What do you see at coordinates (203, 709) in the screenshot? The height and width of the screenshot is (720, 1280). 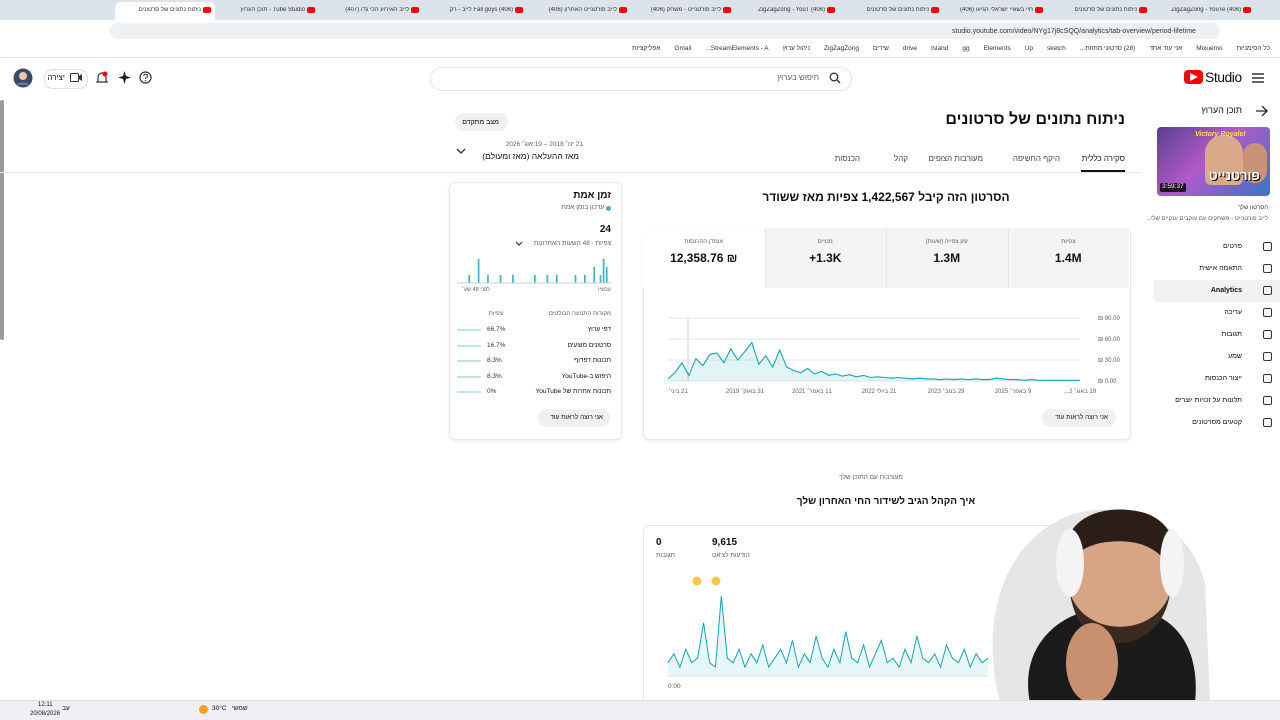 I see `weather-icon` at bounding box center [203, 709].